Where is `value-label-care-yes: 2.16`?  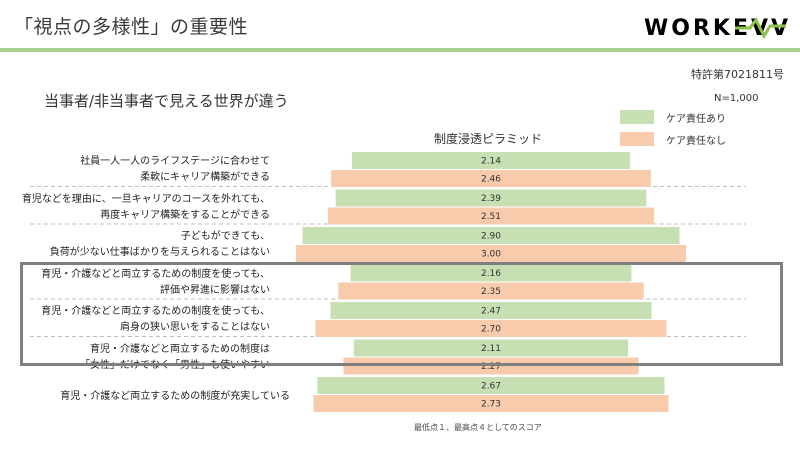 value-label-care-yes: 2.16 is located at coordinates (491, 274).